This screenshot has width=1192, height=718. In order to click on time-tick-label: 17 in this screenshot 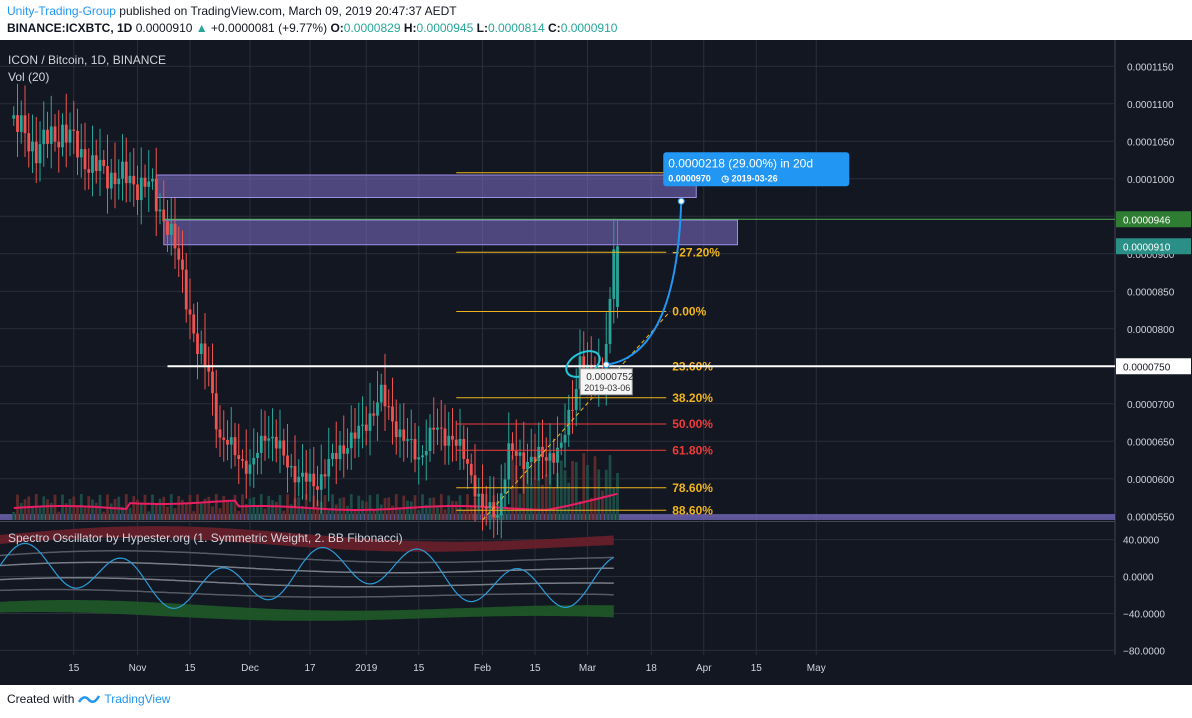, I will do `click(310, 668)`.